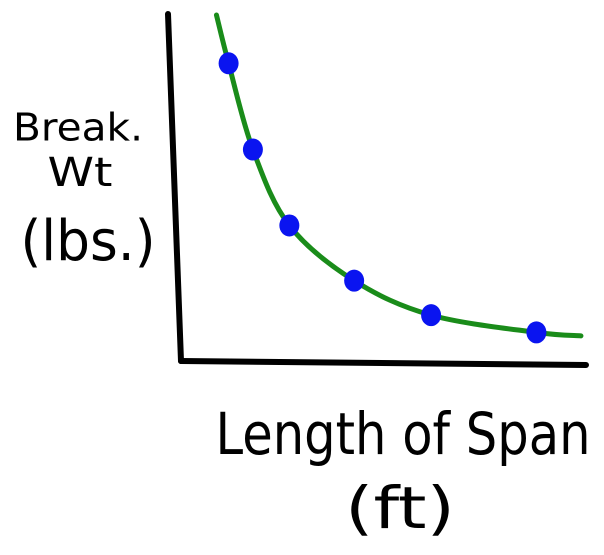 This screenshot has height=555, width=604. I want to click on x-axis, so click(383, 363).